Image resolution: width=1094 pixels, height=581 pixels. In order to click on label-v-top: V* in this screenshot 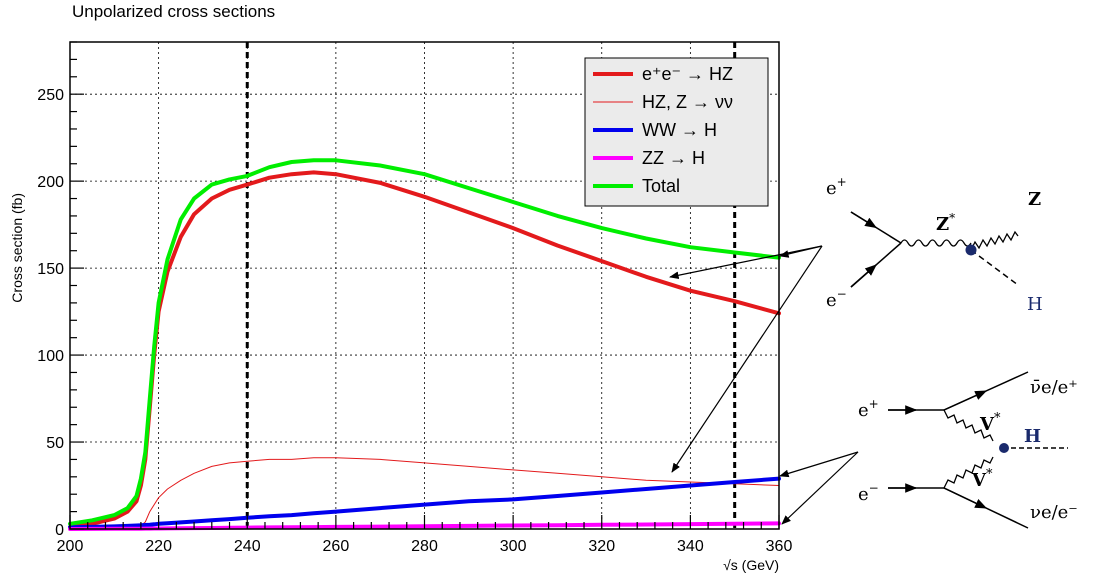, I will do `click(990, 423)`.